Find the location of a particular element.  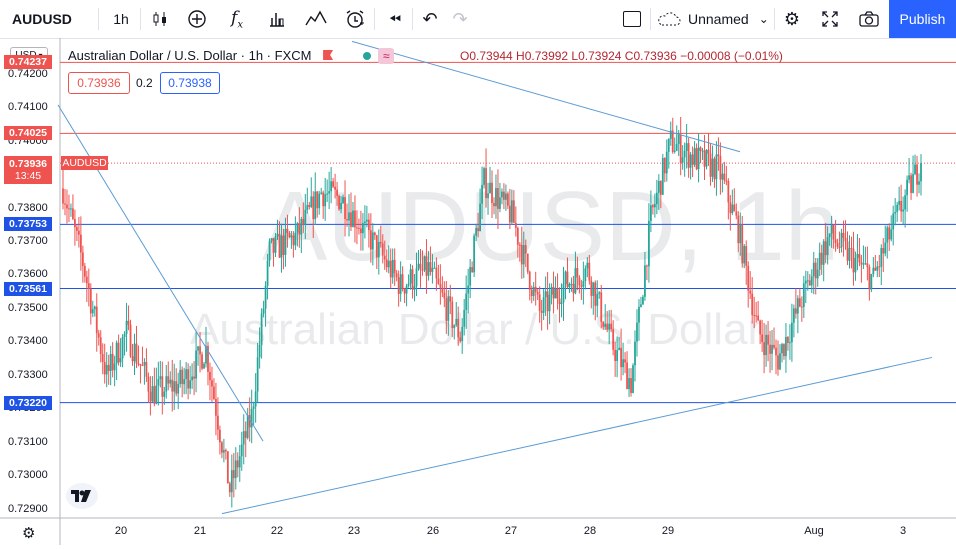

publish-button: Publish is located at coordinates (922, 19).